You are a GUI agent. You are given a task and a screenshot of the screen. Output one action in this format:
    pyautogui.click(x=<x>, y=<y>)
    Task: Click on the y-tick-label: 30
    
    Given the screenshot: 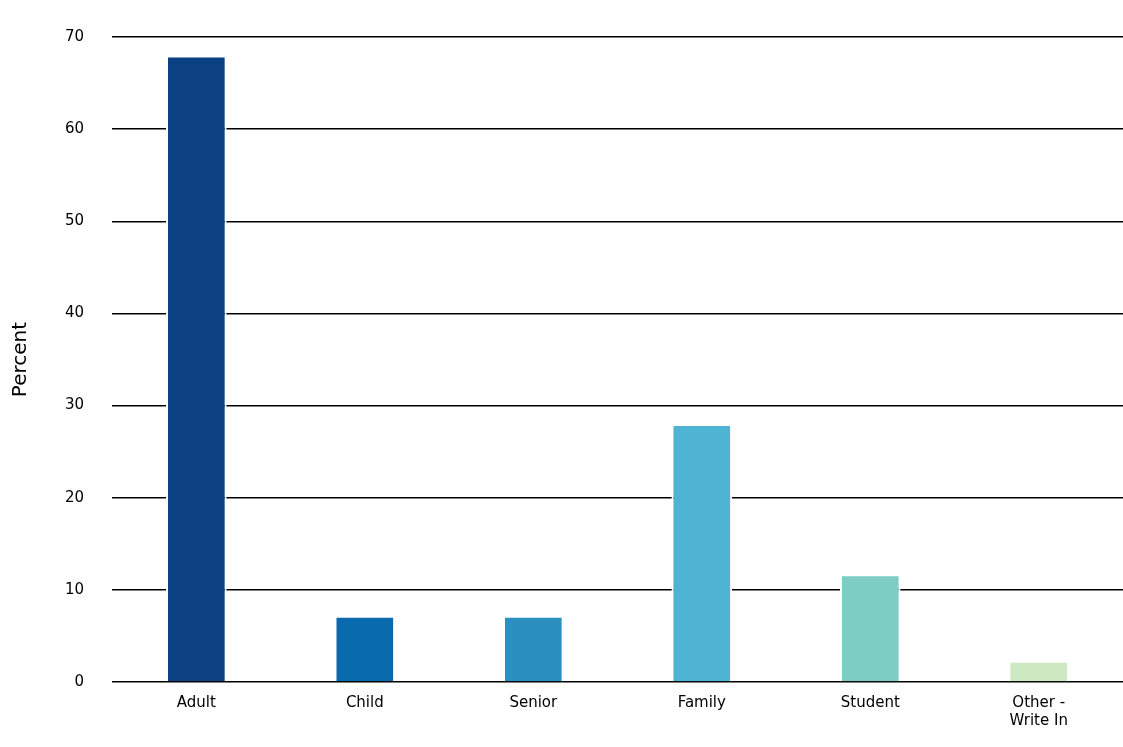 What is the action you would take?
    pyautogui.click(x=74, y=404)
    